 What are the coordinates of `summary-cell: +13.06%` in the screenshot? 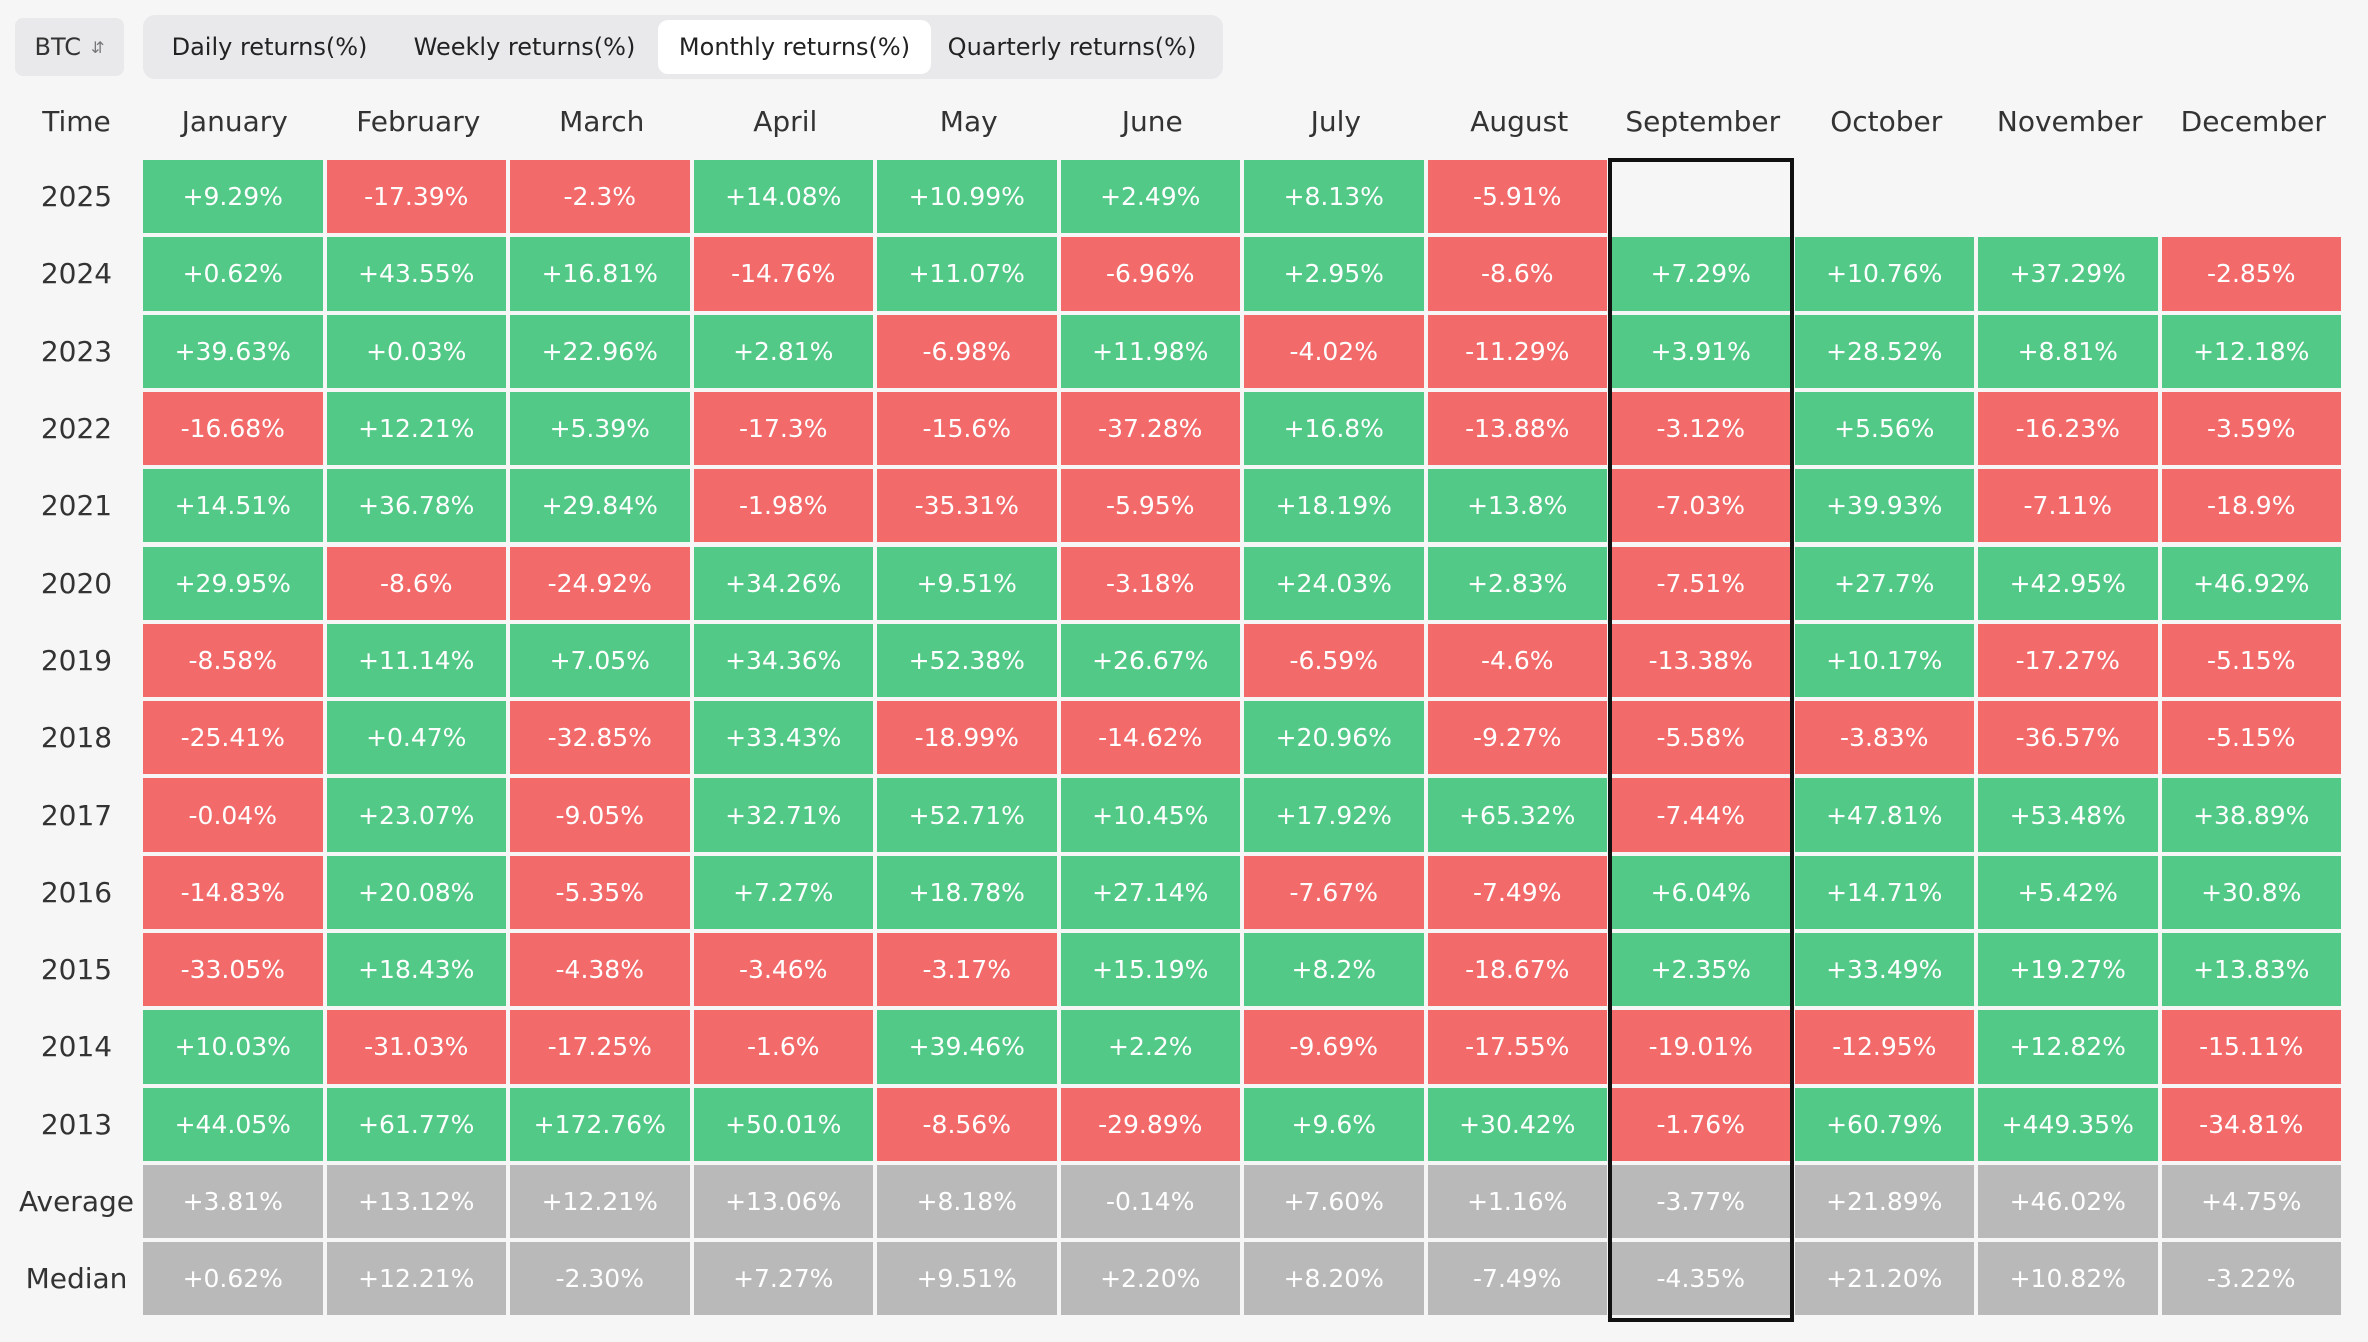 It's located at (783, 1201).